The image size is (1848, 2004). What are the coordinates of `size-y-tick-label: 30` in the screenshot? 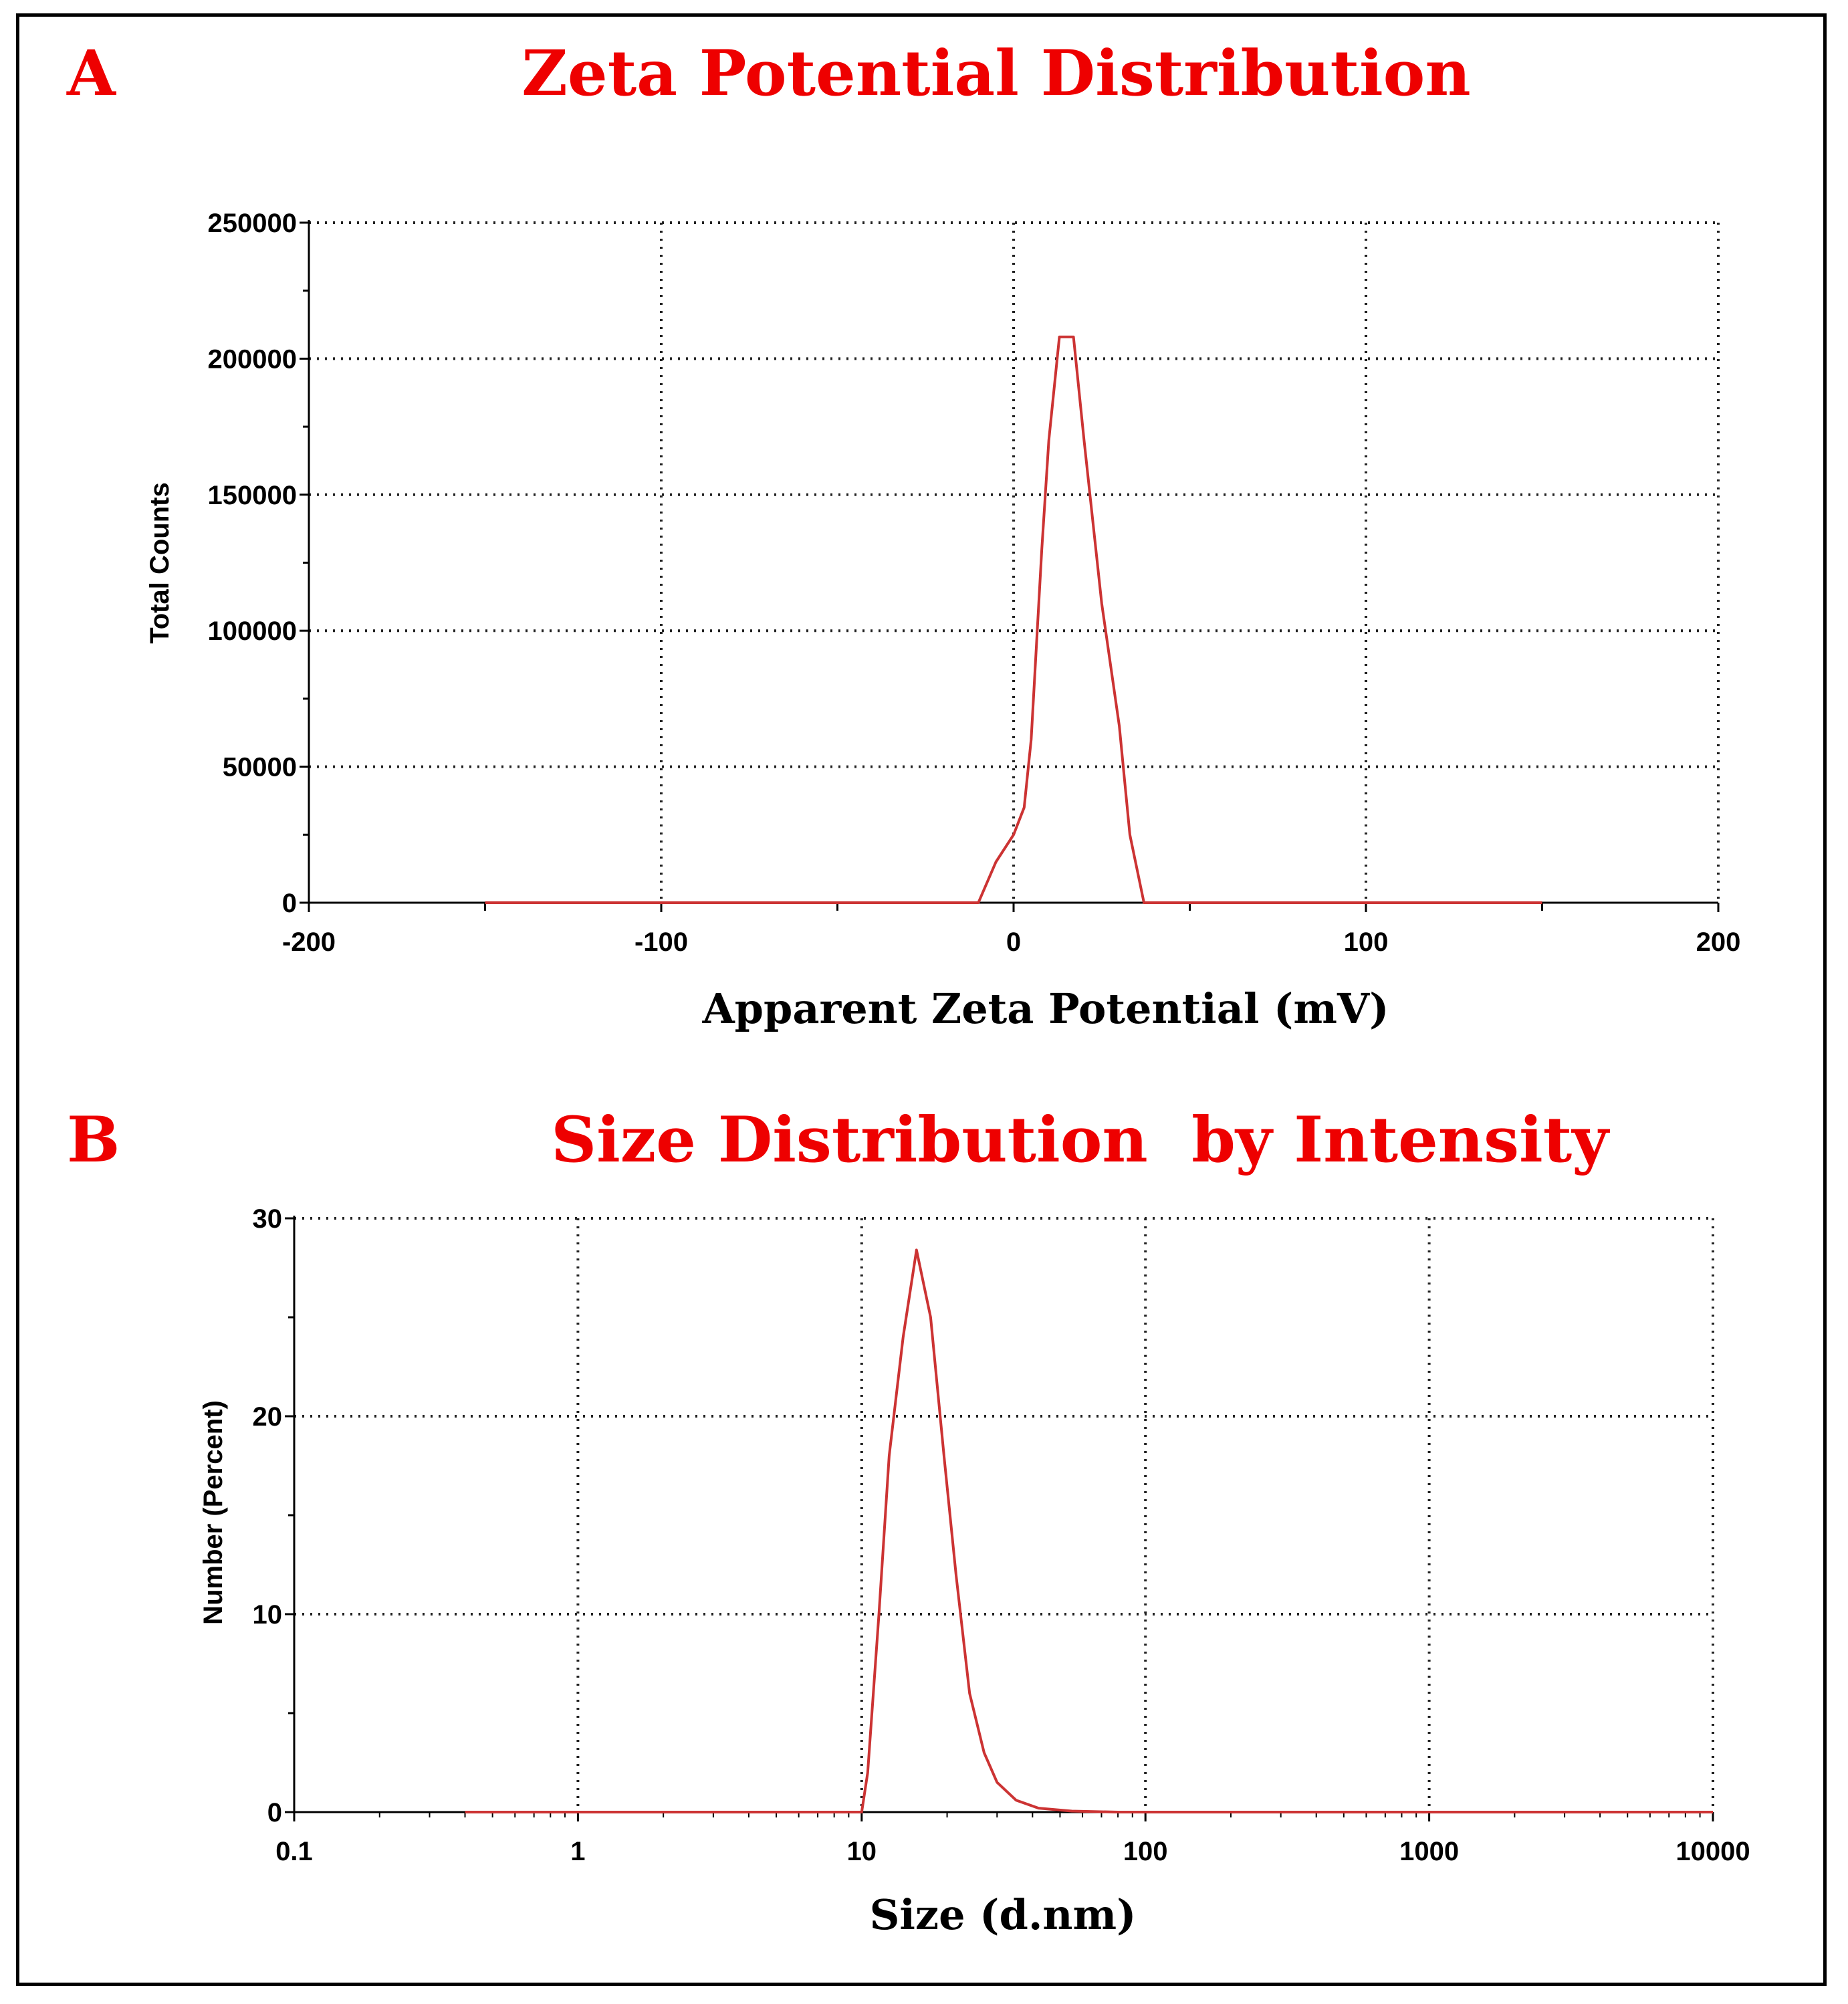 It's located at (268, 1219).